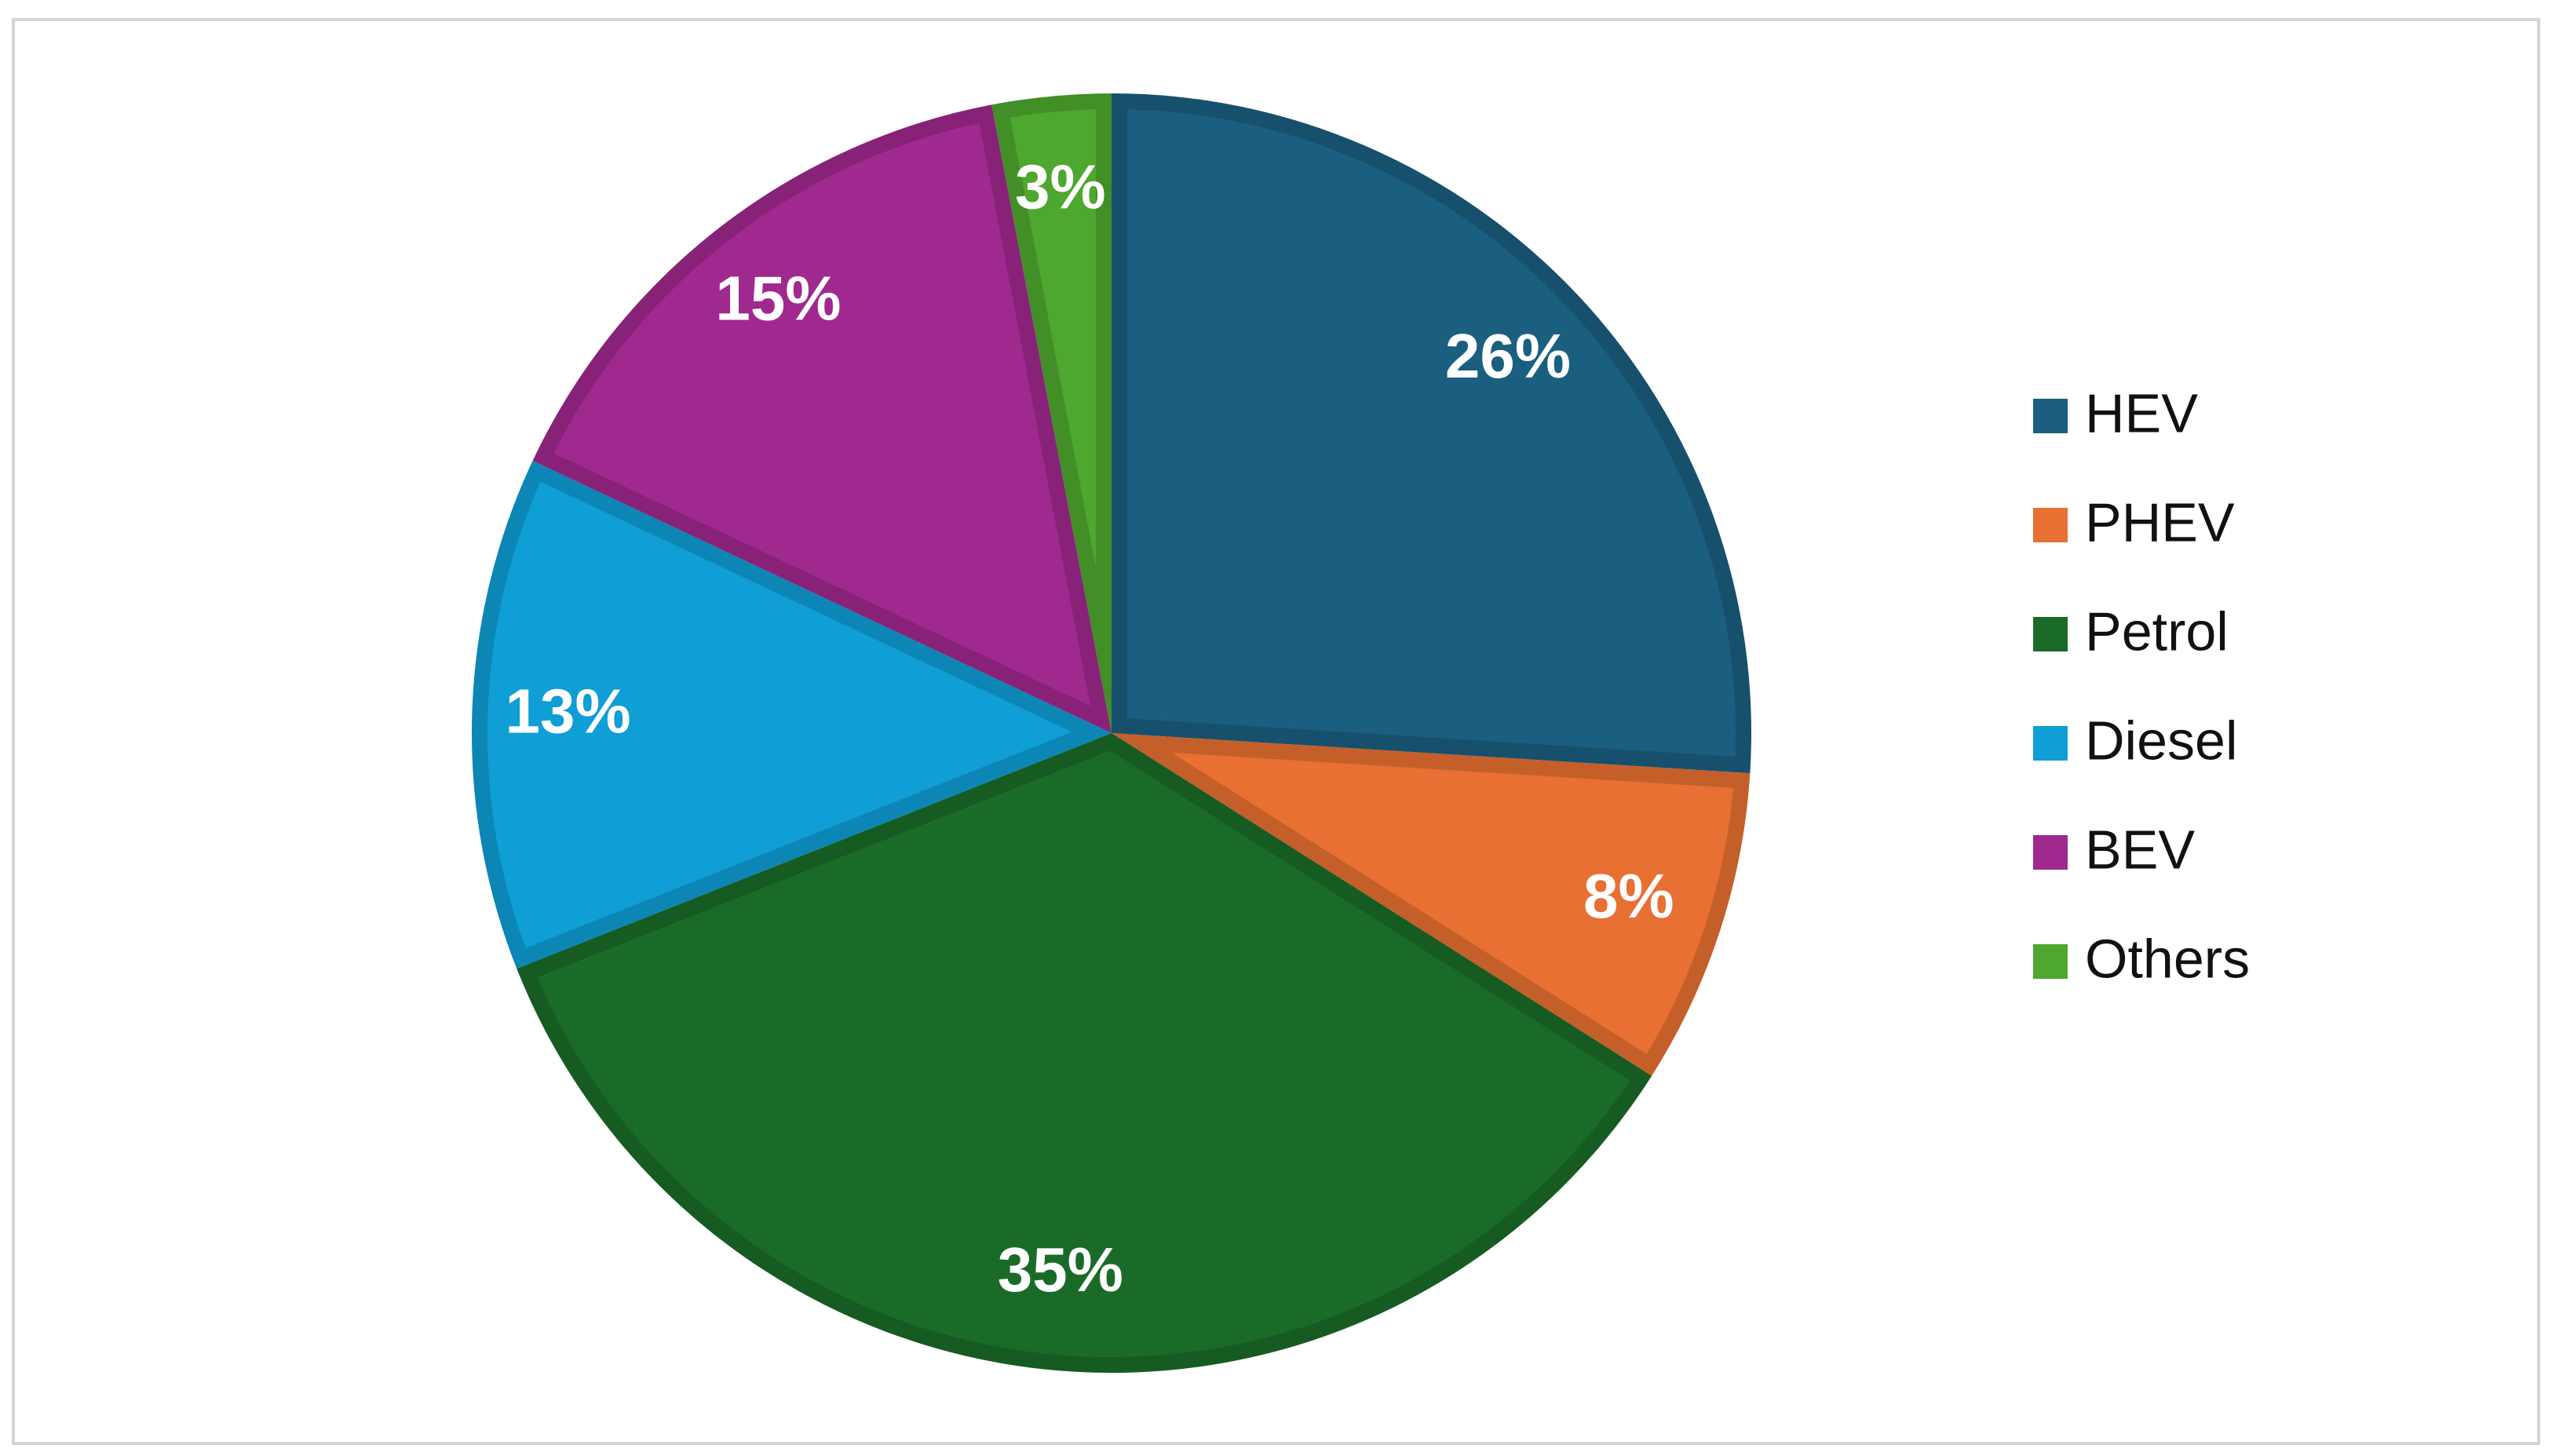  Describe the element at coordinates (2160, 522) in the screenshot. I see `legend-label: PHEV` at that location.